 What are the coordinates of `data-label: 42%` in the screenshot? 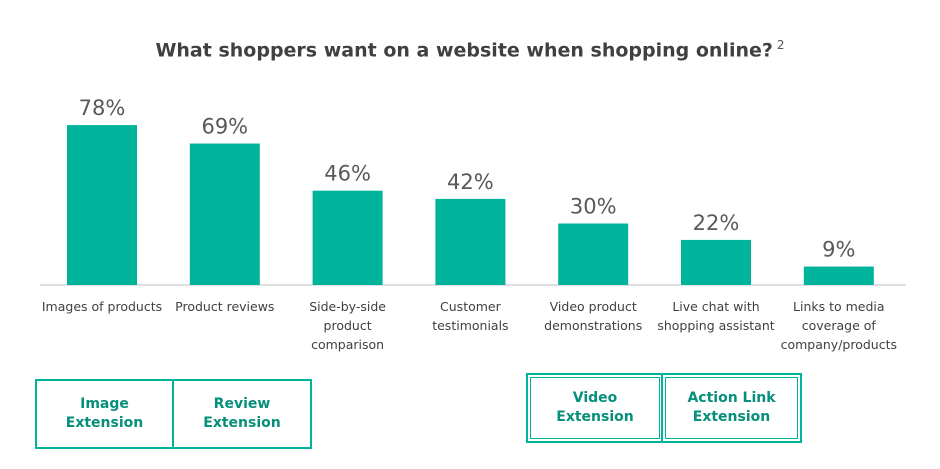 It's located at (470, 182).